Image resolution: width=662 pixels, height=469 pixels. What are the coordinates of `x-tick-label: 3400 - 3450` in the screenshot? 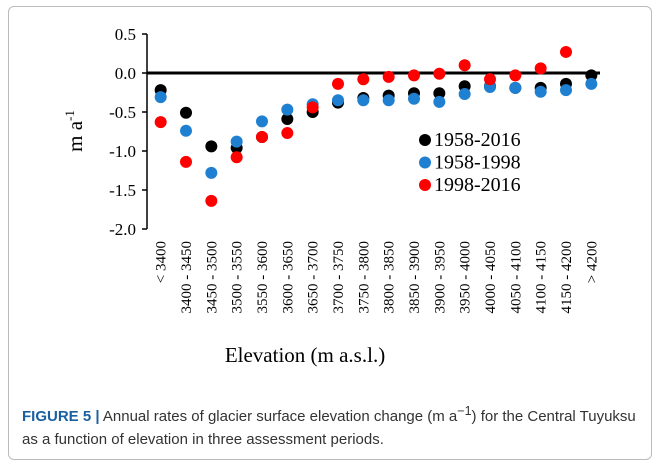 It's located at (187, 277).